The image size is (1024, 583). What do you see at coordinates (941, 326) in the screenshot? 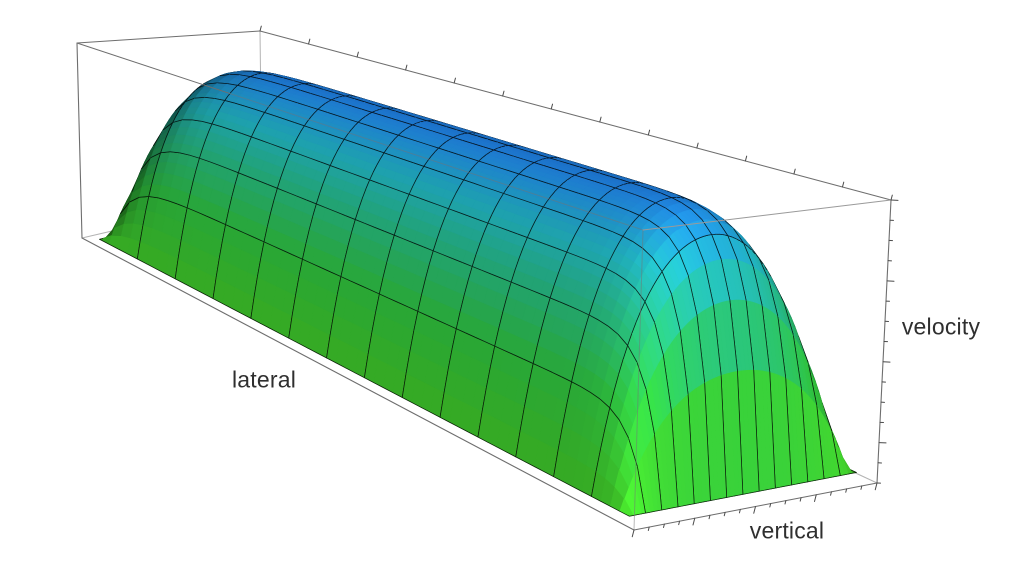
I see `z-axis-label-velocity: velocity` at bounding box center [941, 326].